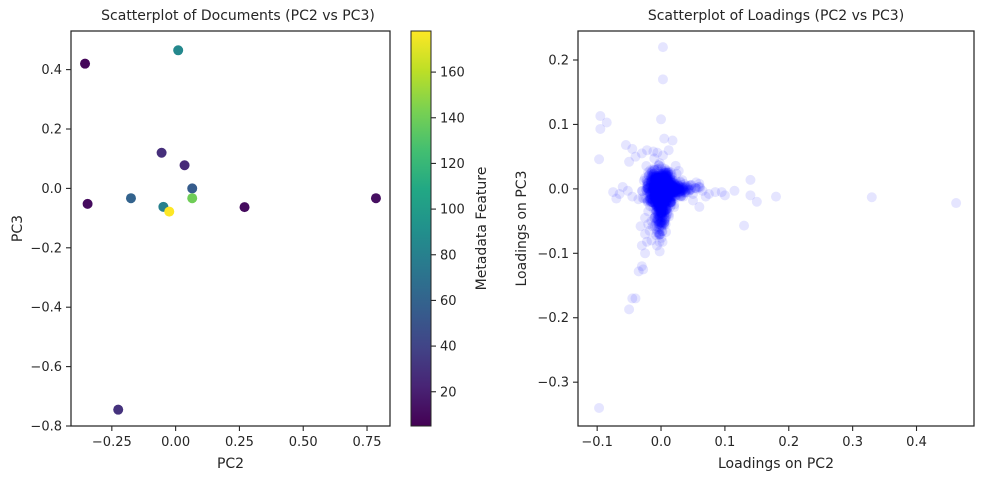 The width and height of the screenshot is (984, 488). What do you see at coordinates (448, 301) in the screenshot?
I see `colorbar-tick-label: 60` at bounding box center [448, 301].